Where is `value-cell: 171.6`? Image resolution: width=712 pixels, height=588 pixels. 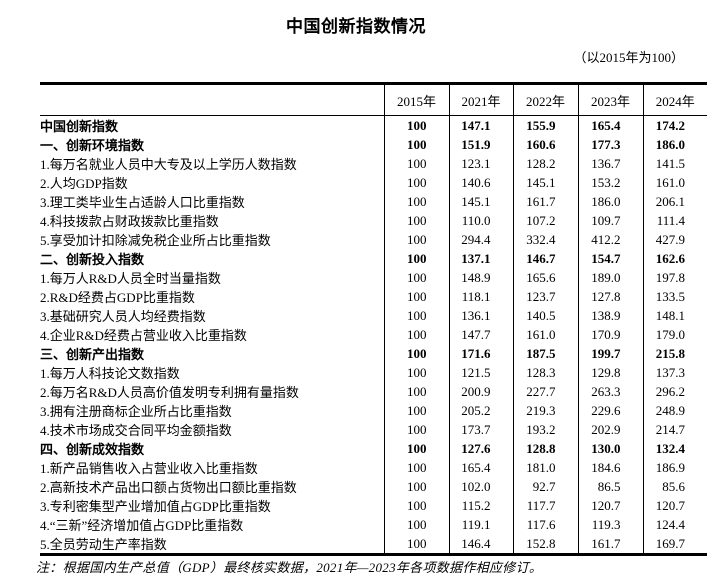
value-cell: 171.6 is located at coordinates (480, 353).